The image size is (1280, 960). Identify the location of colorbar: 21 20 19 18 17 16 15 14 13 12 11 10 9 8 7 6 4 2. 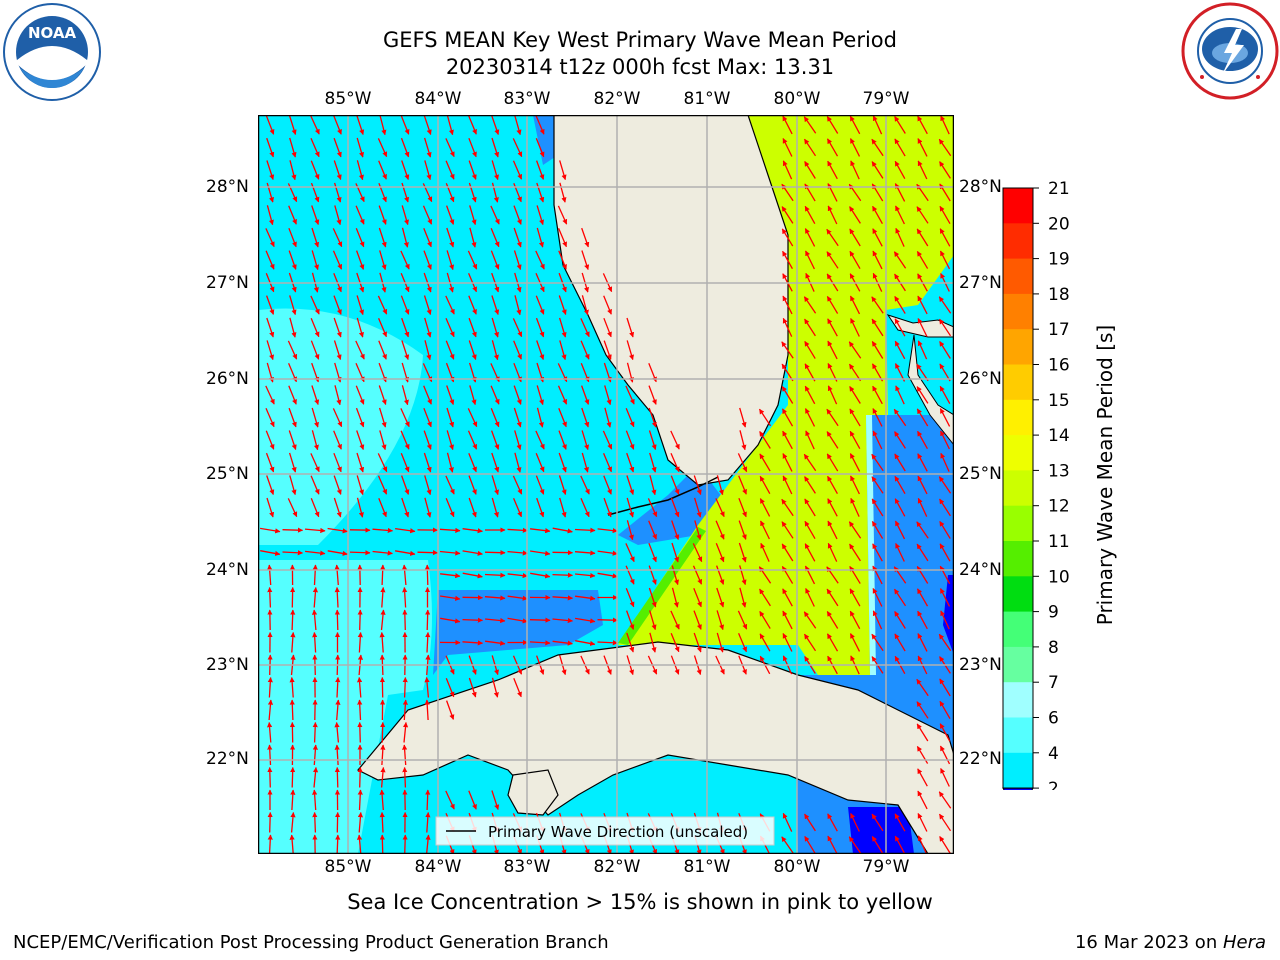
(1038, 498).